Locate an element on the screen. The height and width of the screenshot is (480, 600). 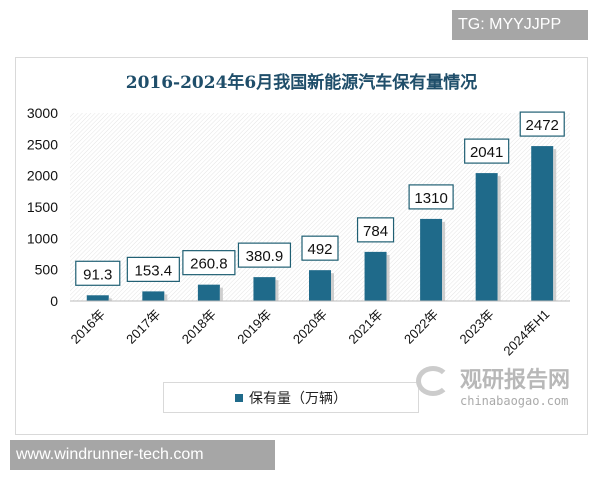
data-label: 380.9 is located at coordinates (265, 256).